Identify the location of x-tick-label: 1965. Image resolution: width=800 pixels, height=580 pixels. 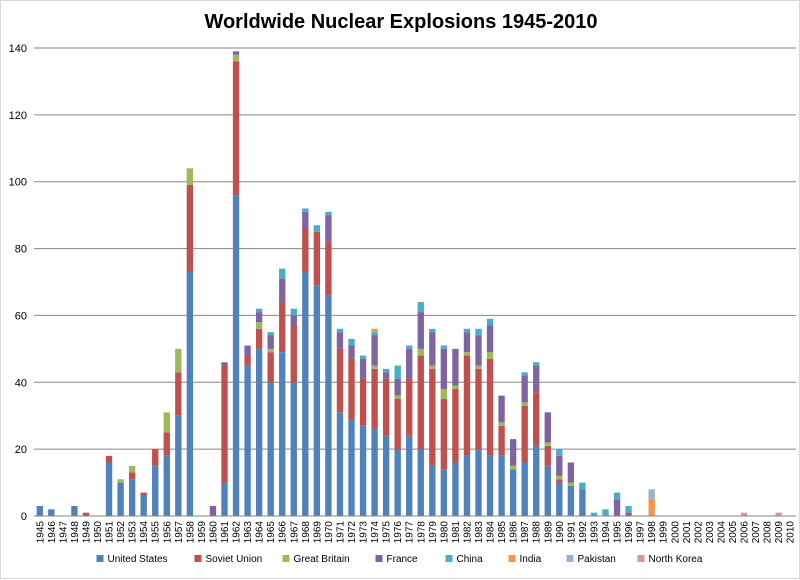
(271, 532).